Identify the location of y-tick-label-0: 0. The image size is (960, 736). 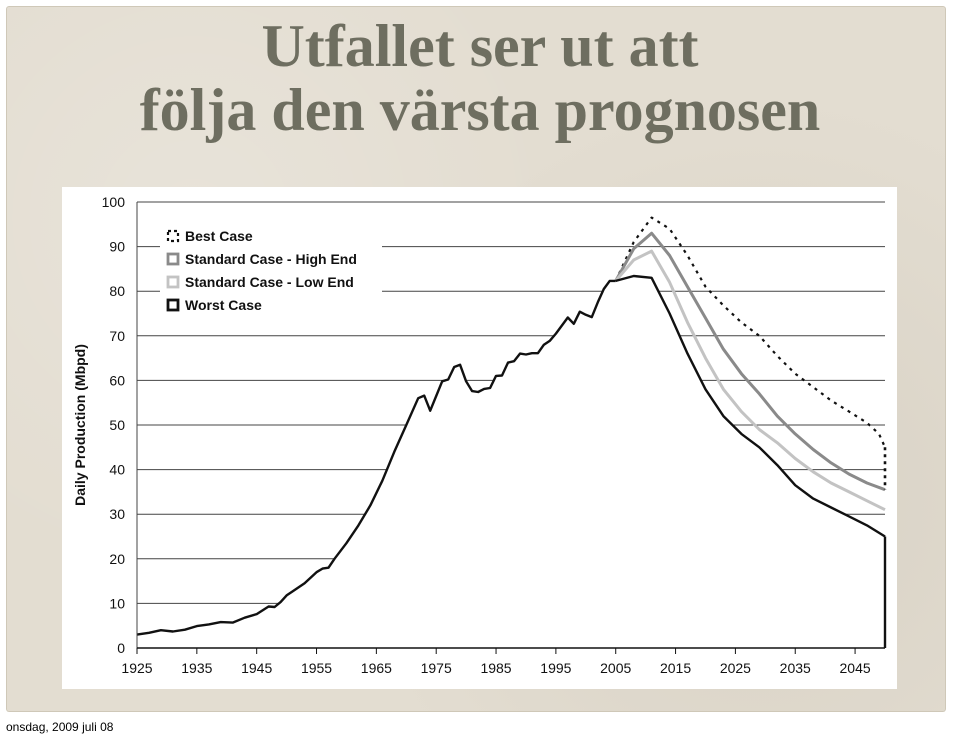
(121, 648).